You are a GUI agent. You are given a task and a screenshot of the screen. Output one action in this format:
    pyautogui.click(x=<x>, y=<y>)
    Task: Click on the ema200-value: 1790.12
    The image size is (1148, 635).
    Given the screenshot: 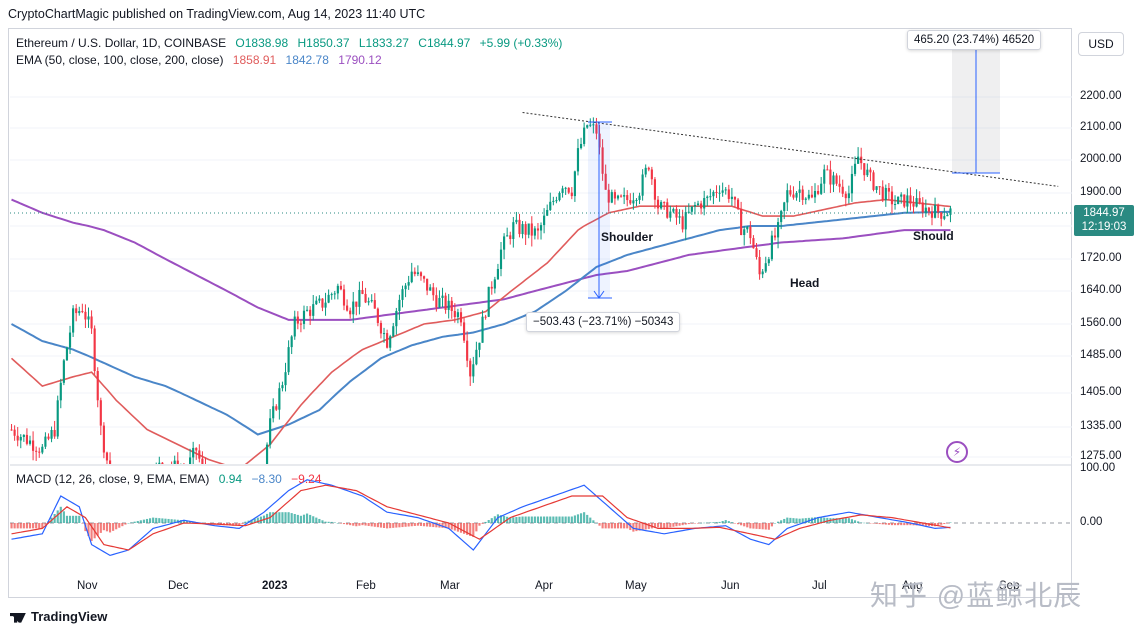 What is the action you would take?
    pyautogui.click(x=360, y=60)
    